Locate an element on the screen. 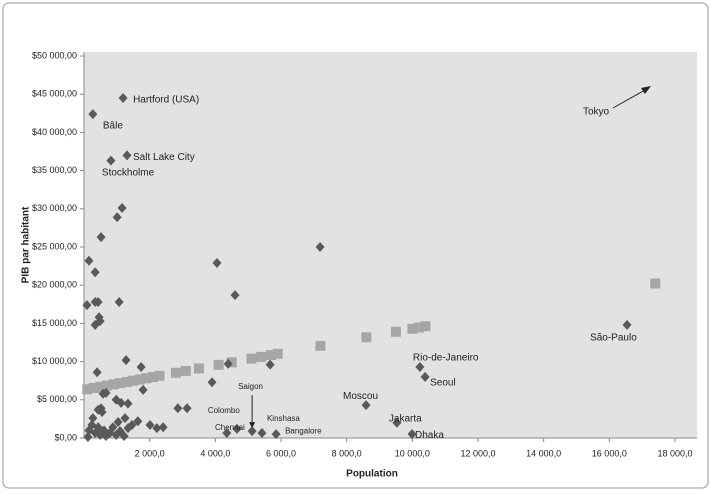  point-label: Bangalore is located at coordinates (303, 430).